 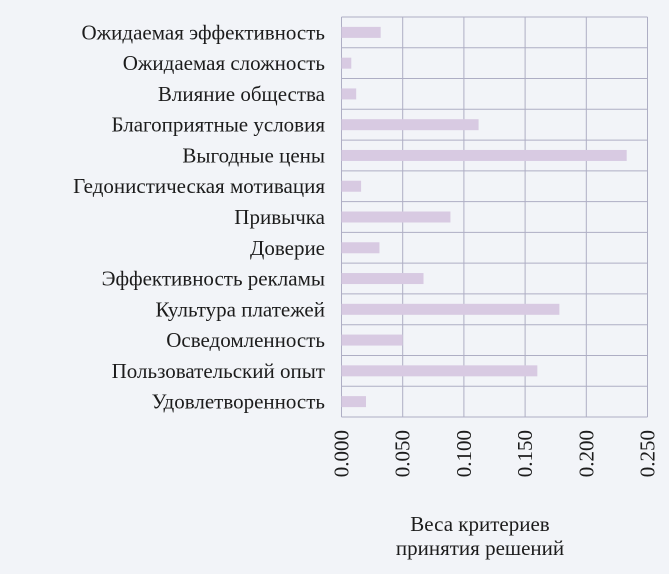 What do you see at coordinates (648, 453) in the screenshot?
I see `x-tick-label: 0.250` at bounding box center [648, 453].